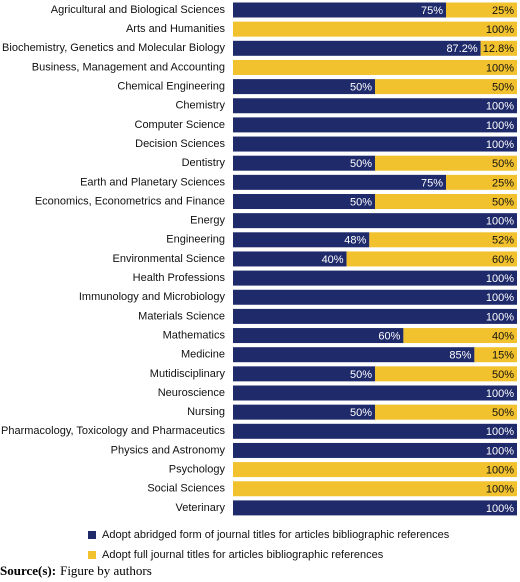  Describe the element at coordinates (207, 221) in the screenshot. I see `category-label: Energy` at that location.